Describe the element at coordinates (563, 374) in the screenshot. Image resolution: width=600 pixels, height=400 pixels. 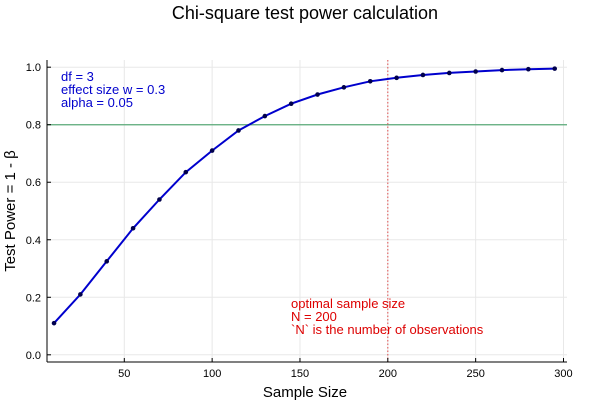
I see `x-tick-label: 300` at that location.